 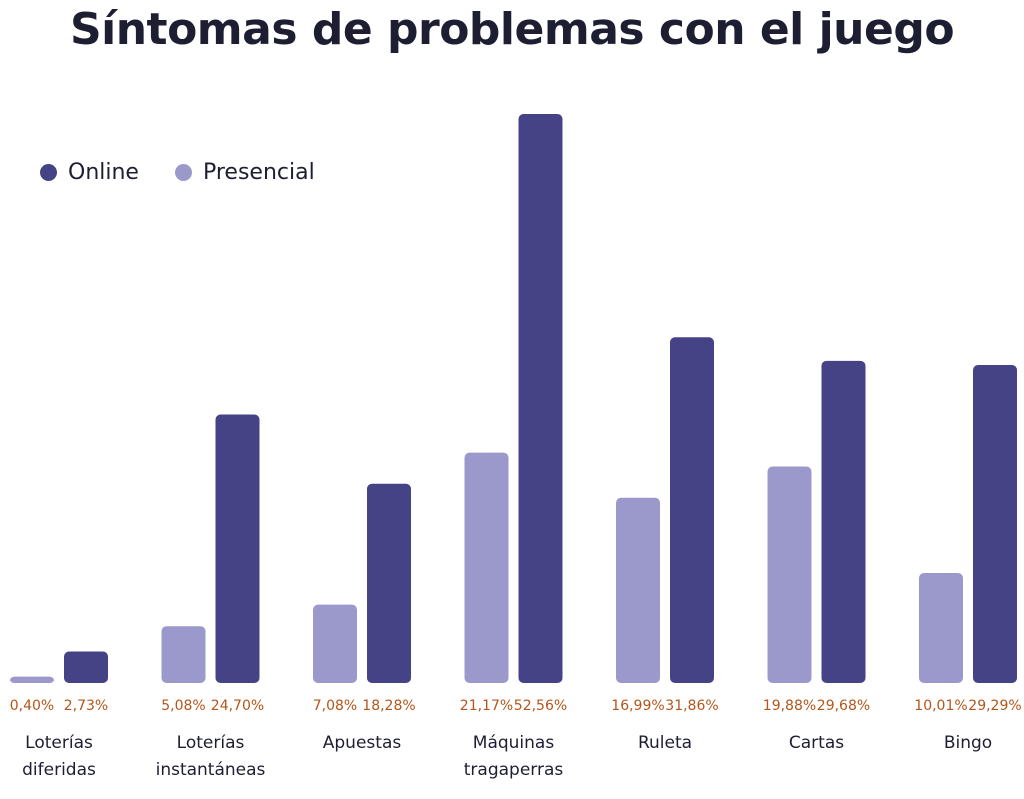 I want to click on value-label-presencial-5: 19,88%, so click(x=789, y=706).